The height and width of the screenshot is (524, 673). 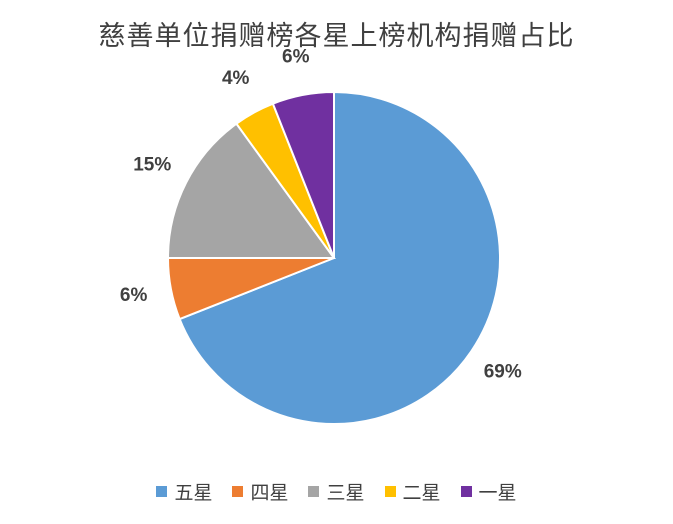 I want to click on data-label-3: 15%, so click(x=152, y=164).